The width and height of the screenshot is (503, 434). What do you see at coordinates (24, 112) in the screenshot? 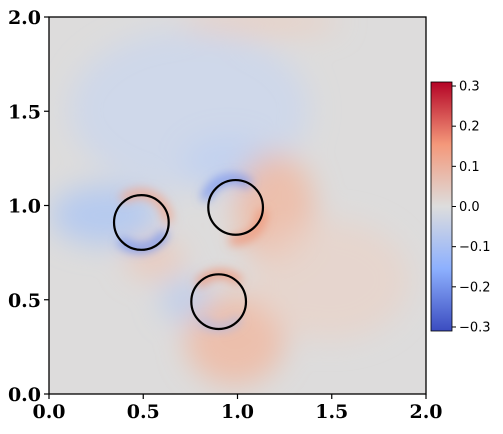
I see `y-tick-label: 1.5` at bounding box center [24, 112].